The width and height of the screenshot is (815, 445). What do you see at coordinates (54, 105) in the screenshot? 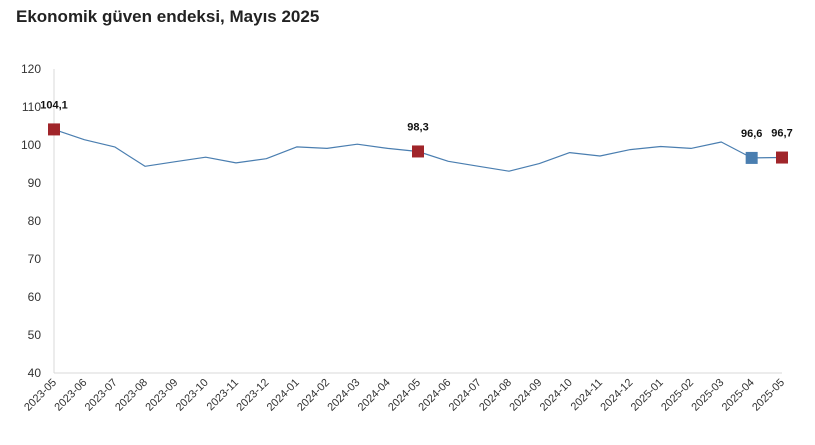
I see `data-label: 104,1` at bounding box center [54, 105].